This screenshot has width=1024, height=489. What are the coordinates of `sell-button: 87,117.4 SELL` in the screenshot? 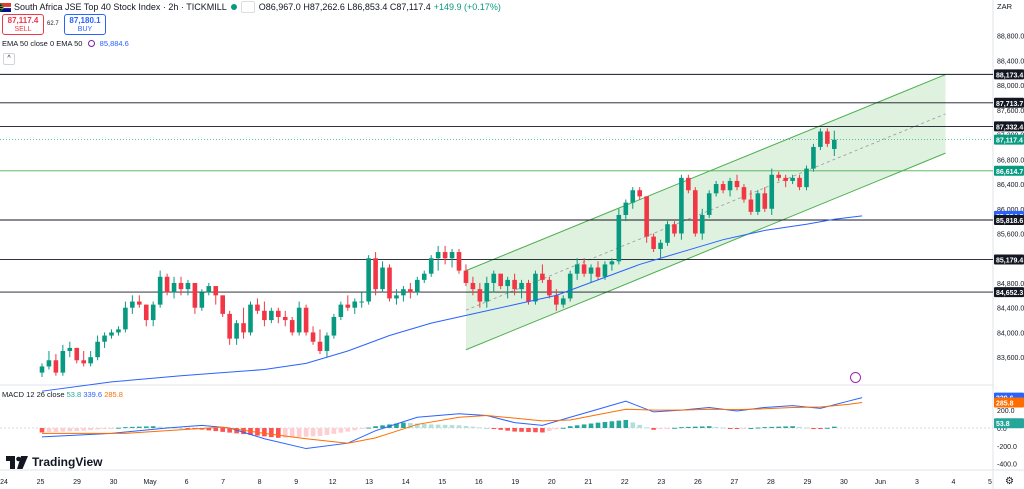 It's located at (23, 24).